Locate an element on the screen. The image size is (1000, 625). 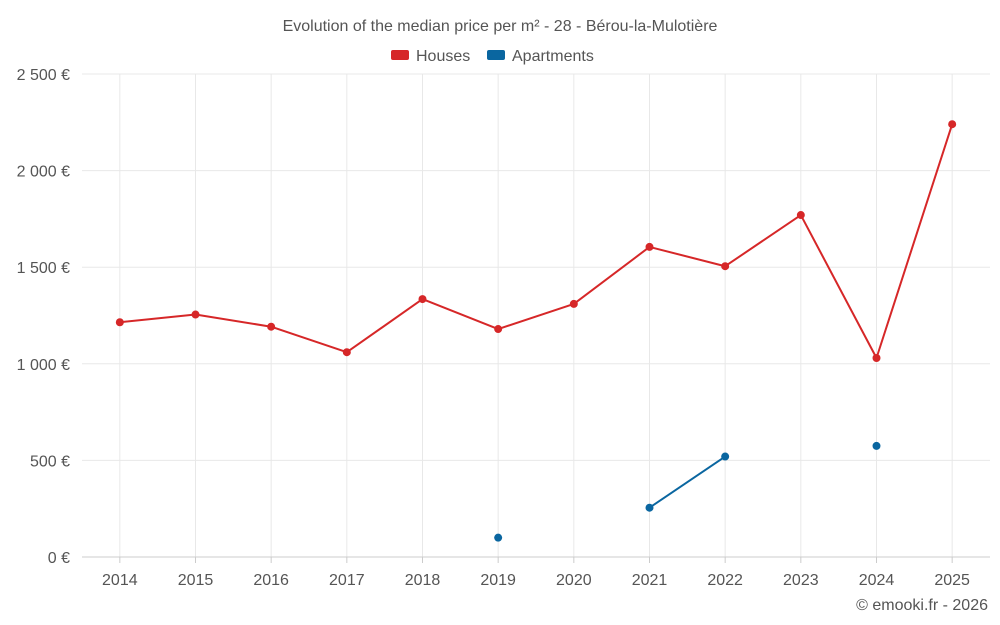
houses-point-2020 is located at coordinates (573, 303).